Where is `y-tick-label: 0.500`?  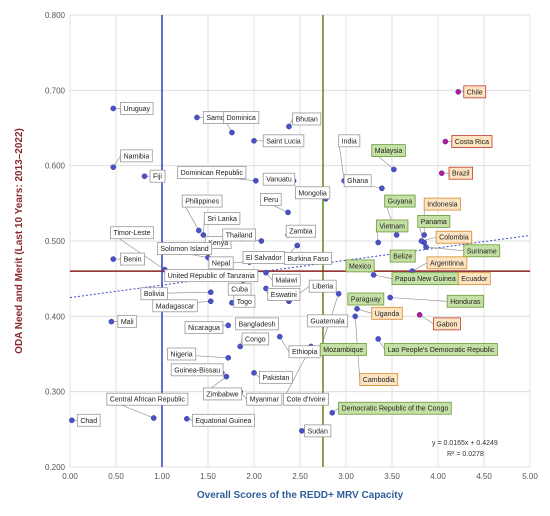 y-tick-label: 0.500 is located at coordinates (55, 241).